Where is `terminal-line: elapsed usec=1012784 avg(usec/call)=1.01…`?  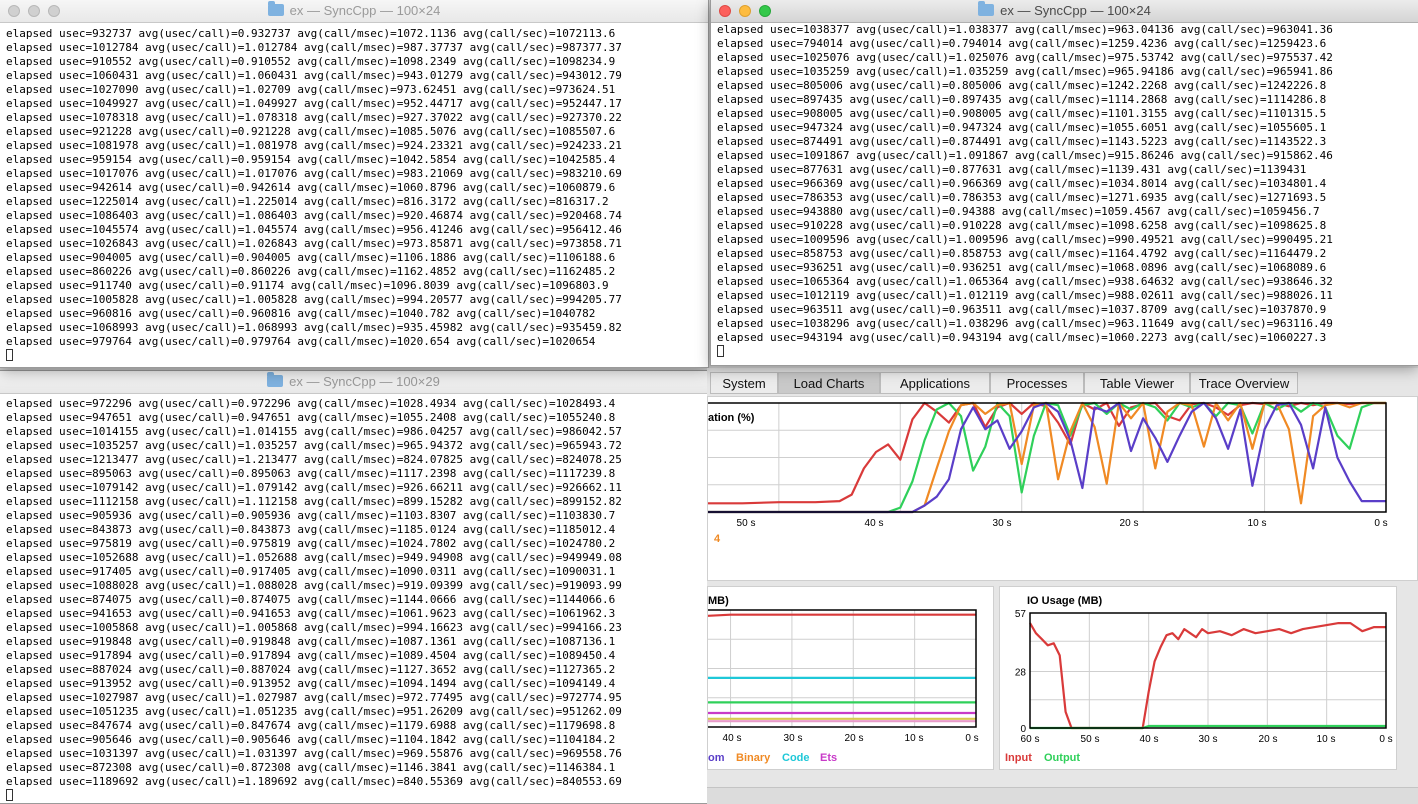
terminal-line: elapsed usec=1012784 avg(usec/call)=1.01… is located at coordinates (314, 47).